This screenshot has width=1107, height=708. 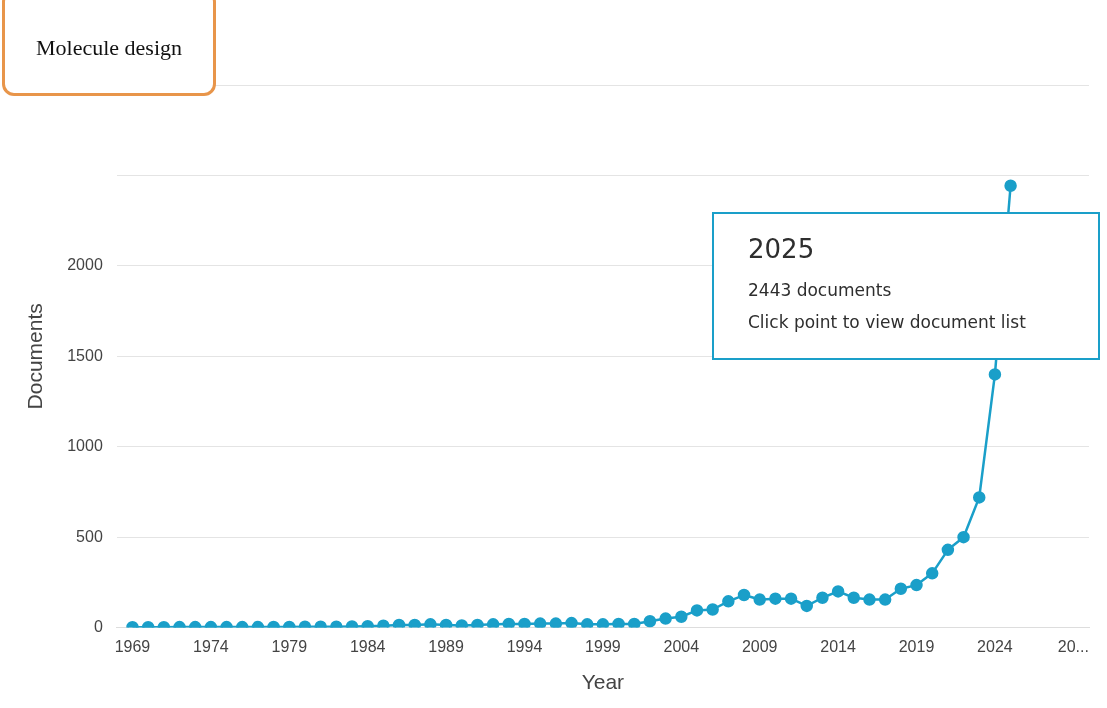 What do you see at coordinates (681, 646) in the screenshot?
I see `x-tick-label: 2004` at bounding box center [681, 646].